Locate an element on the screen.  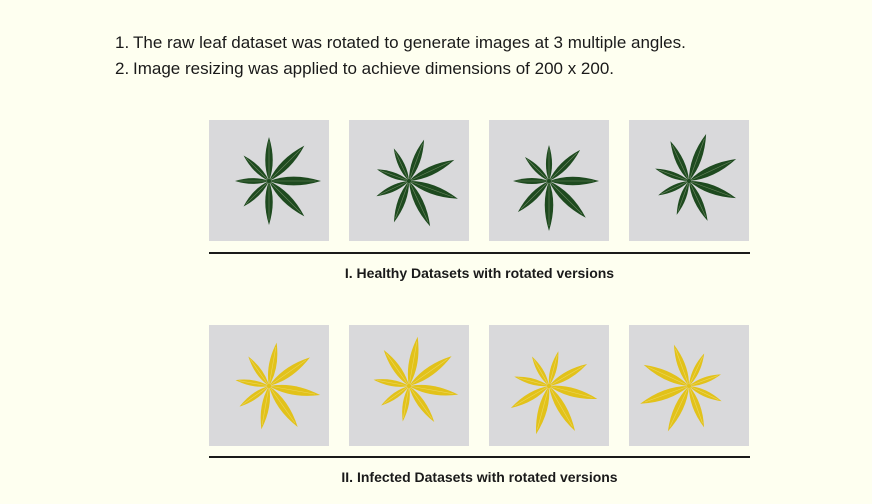
step-number: 2. is located at coordinates (122, 68).